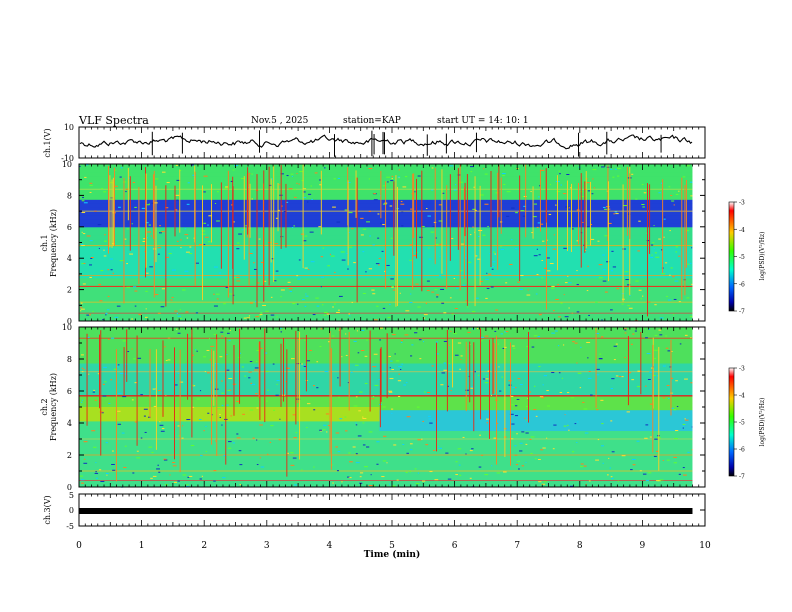  Describe the element at coordinates (142, 546) in the screenshot. I see `time-tick-label: 1` at that location.